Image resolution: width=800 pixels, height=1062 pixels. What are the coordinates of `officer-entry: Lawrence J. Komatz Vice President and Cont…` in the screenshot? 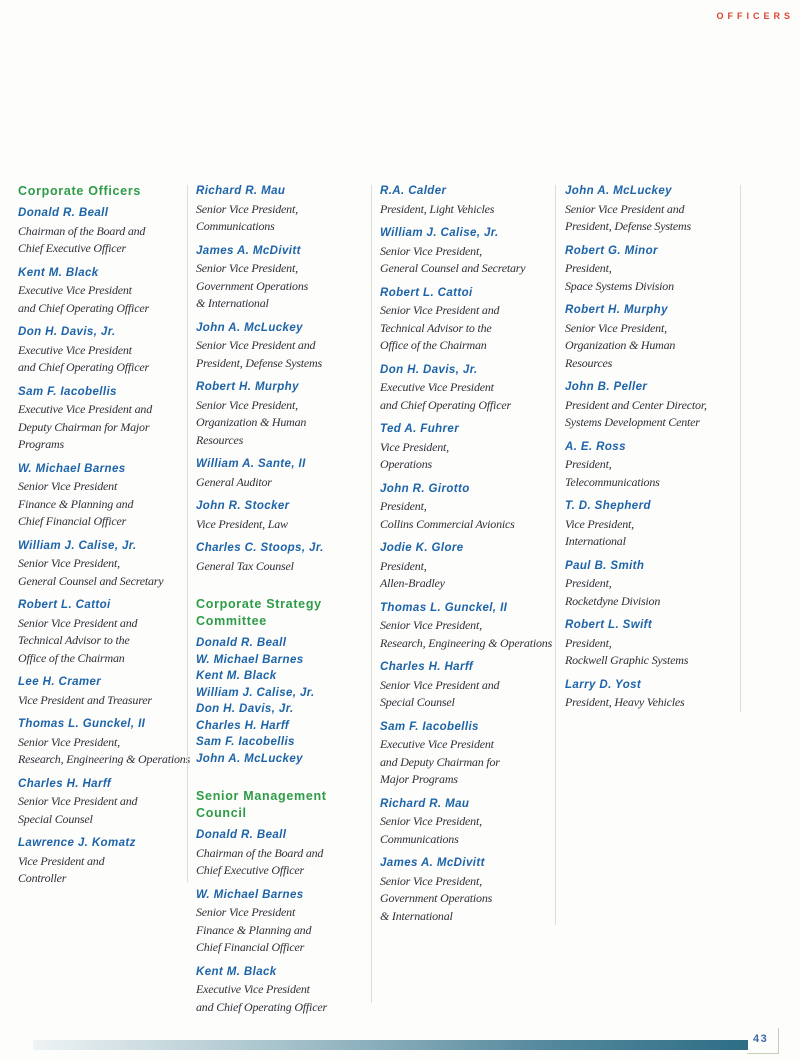 It's located at (103, 861).